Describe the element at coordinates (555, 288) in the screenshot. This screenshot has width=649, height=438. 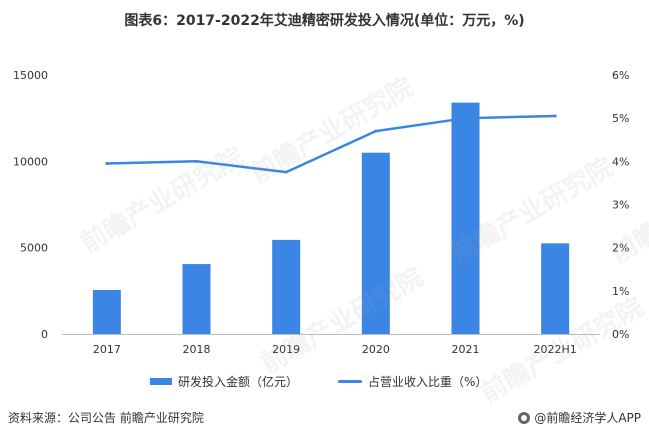
I see `bar-2022H1` at that location.